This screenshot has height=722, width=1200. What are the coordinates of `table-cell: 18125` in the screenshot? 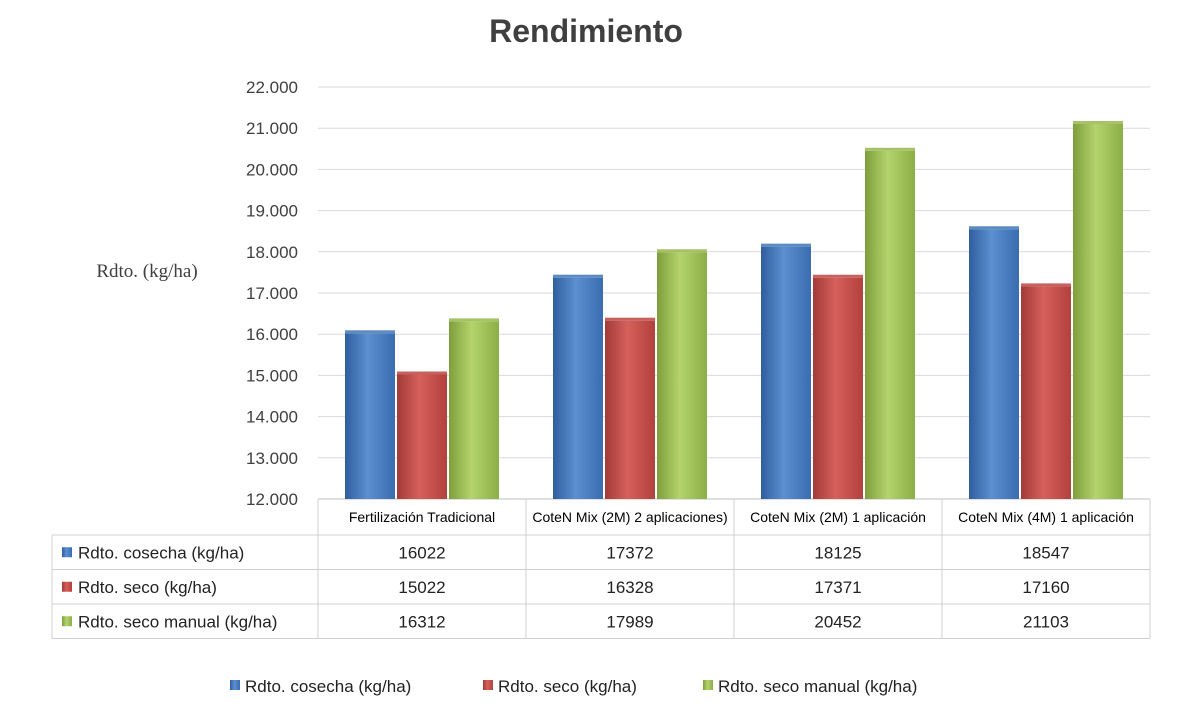 It's located at (837, 552).